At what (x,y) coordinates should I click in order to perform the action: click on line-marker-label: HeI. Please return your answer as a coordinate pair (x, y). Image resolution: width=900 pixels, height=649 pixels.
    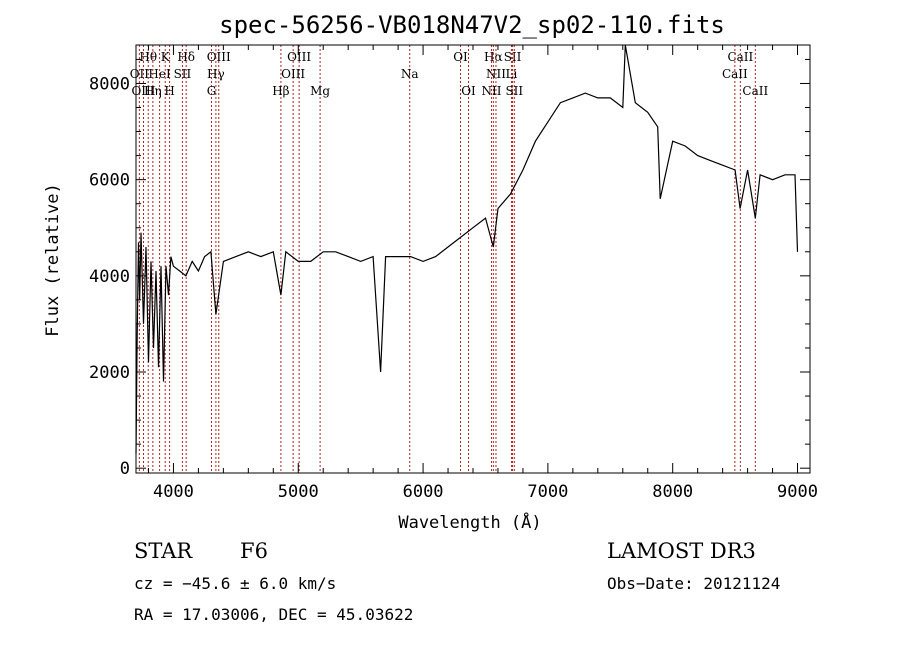
    Looking at the image, I should click on (159, 74).